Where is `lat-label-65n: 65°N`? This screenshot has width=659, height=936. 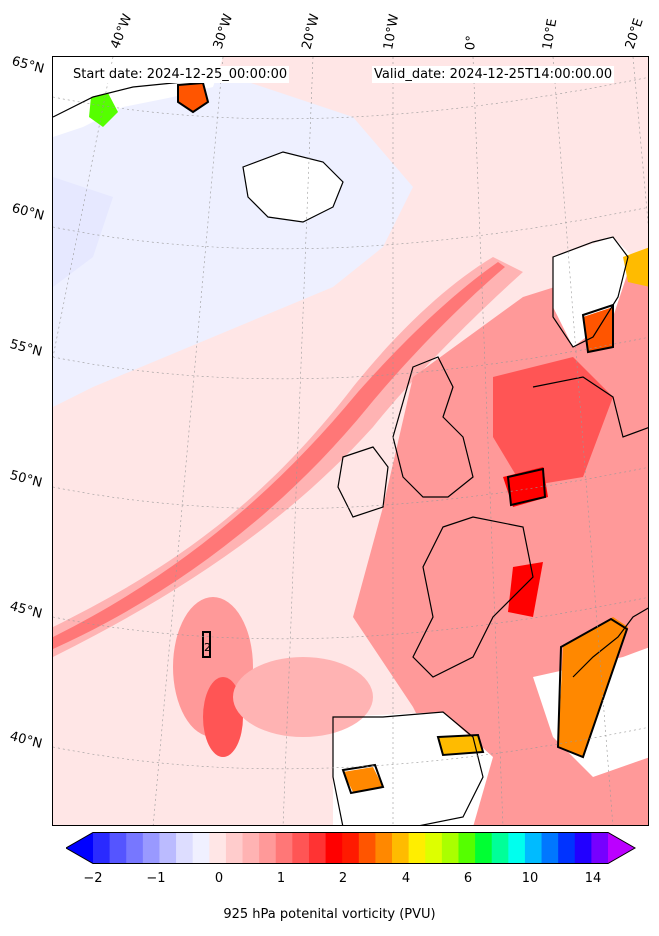 lat-label-65n: 65°N is located at coordinates (28, 65).